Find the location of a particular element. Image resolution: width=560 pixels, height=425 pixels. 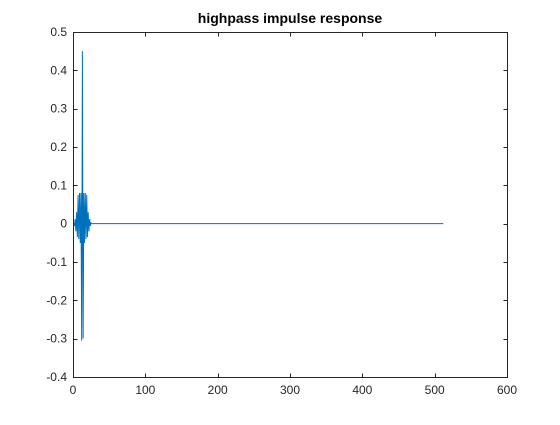

y-tick-label: -0.1 is located at coordinates (56, 262).